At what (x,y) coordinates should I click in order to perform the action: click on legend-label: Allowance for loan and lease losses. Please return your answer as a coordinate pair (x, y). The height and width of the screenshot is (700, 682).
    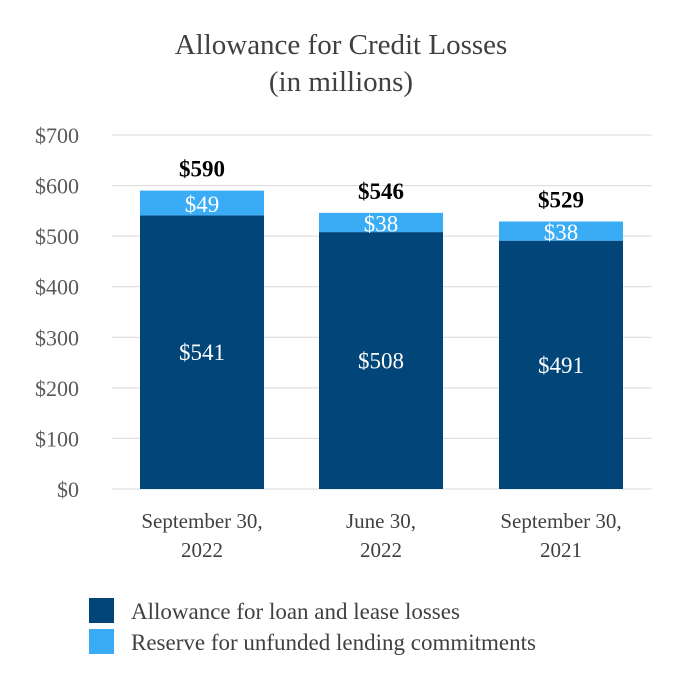
    Looking at the image, I should click on (295, 611).